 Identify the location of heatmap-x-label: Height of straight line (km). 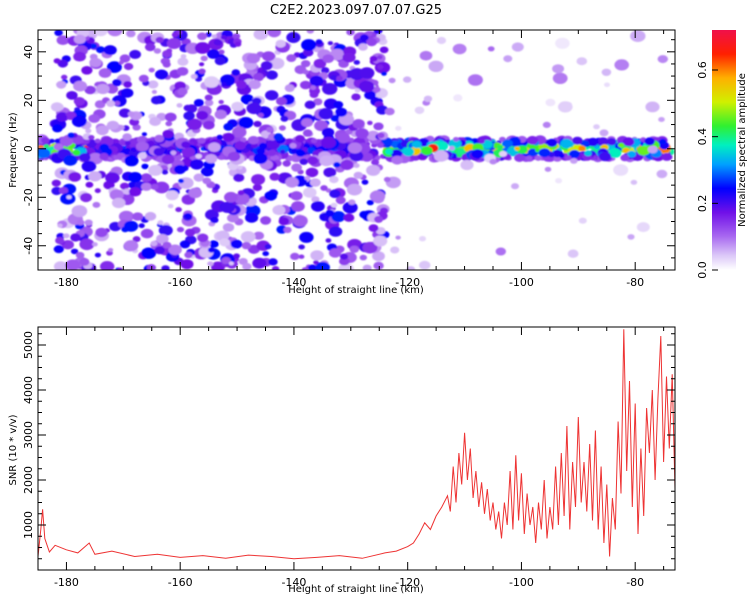
(356, 290).